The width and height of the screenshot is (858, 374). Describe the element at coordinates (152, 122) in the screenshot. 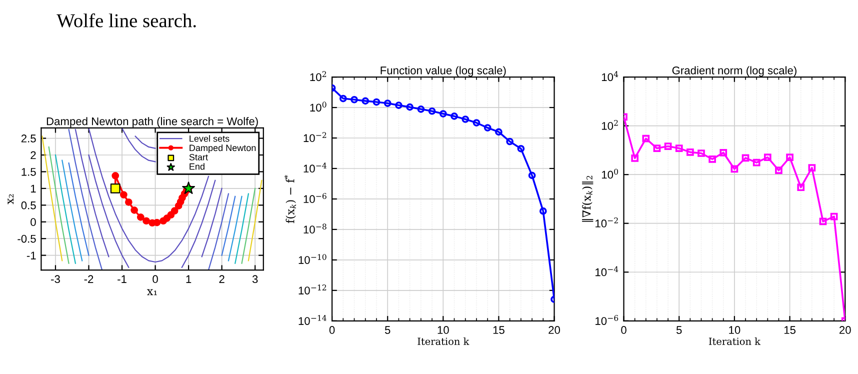

I see `chart-title: Damped Newton path (line search = Wolfe)` at that location.